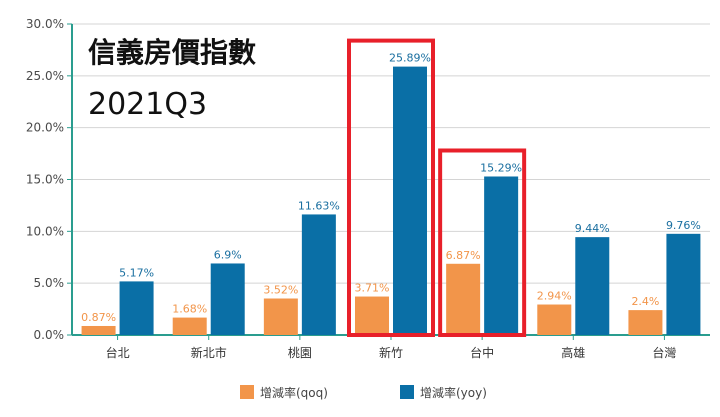  What do you see at coordinates (363, 392) in the screenshot?
I see `legend: 增減率(qoq) 增減率(yoy)` at bounding box center [363, 392].